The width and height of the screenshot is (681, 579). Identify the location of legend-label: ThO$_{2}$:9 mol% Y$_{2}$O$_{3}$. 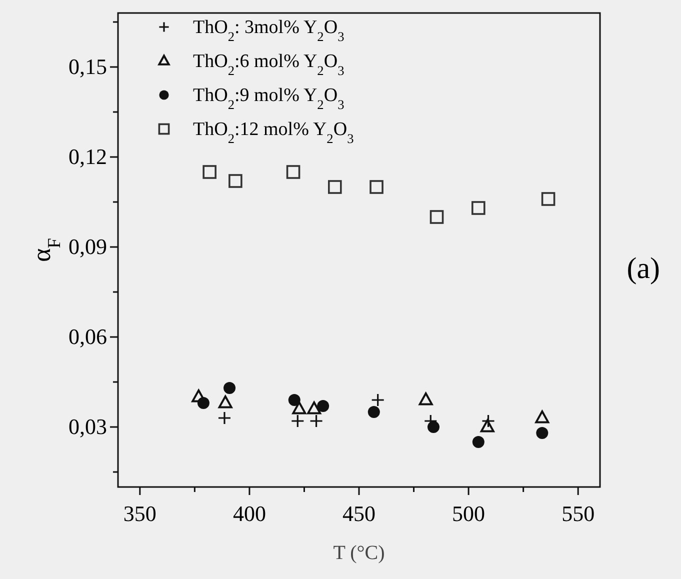
(269, 98).